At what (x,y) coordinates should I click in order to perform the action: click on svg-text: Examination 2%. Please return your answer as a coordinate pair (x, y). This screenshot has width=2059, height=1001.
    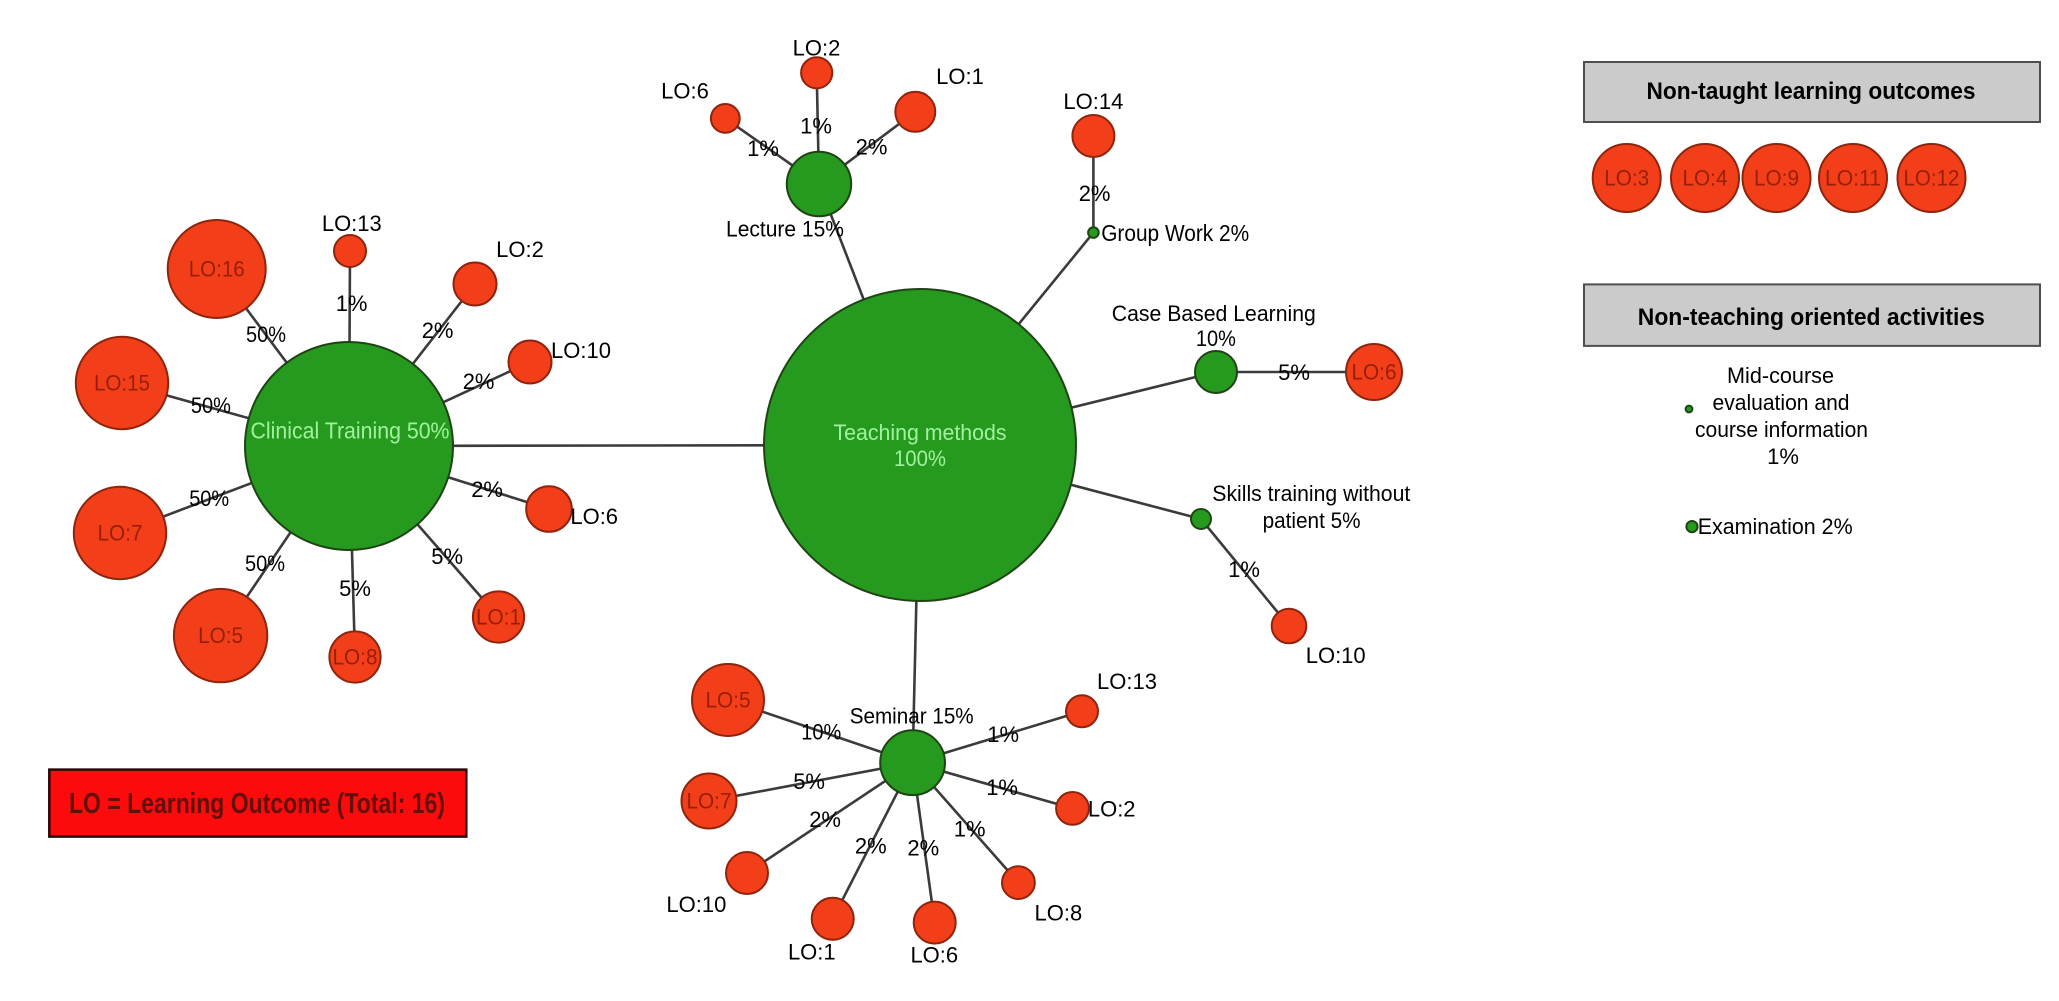
    Looking at the image, I should click on (1775, 526).